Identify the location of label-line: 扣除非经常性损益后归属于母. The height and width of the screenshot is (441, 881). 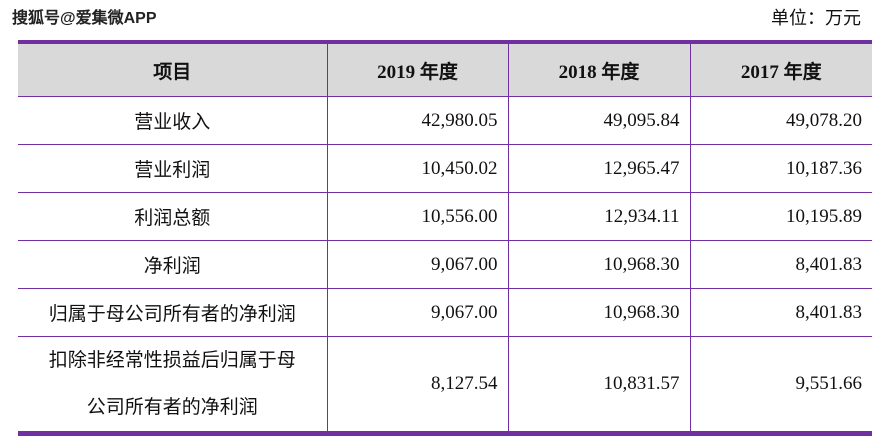
(172, 360).